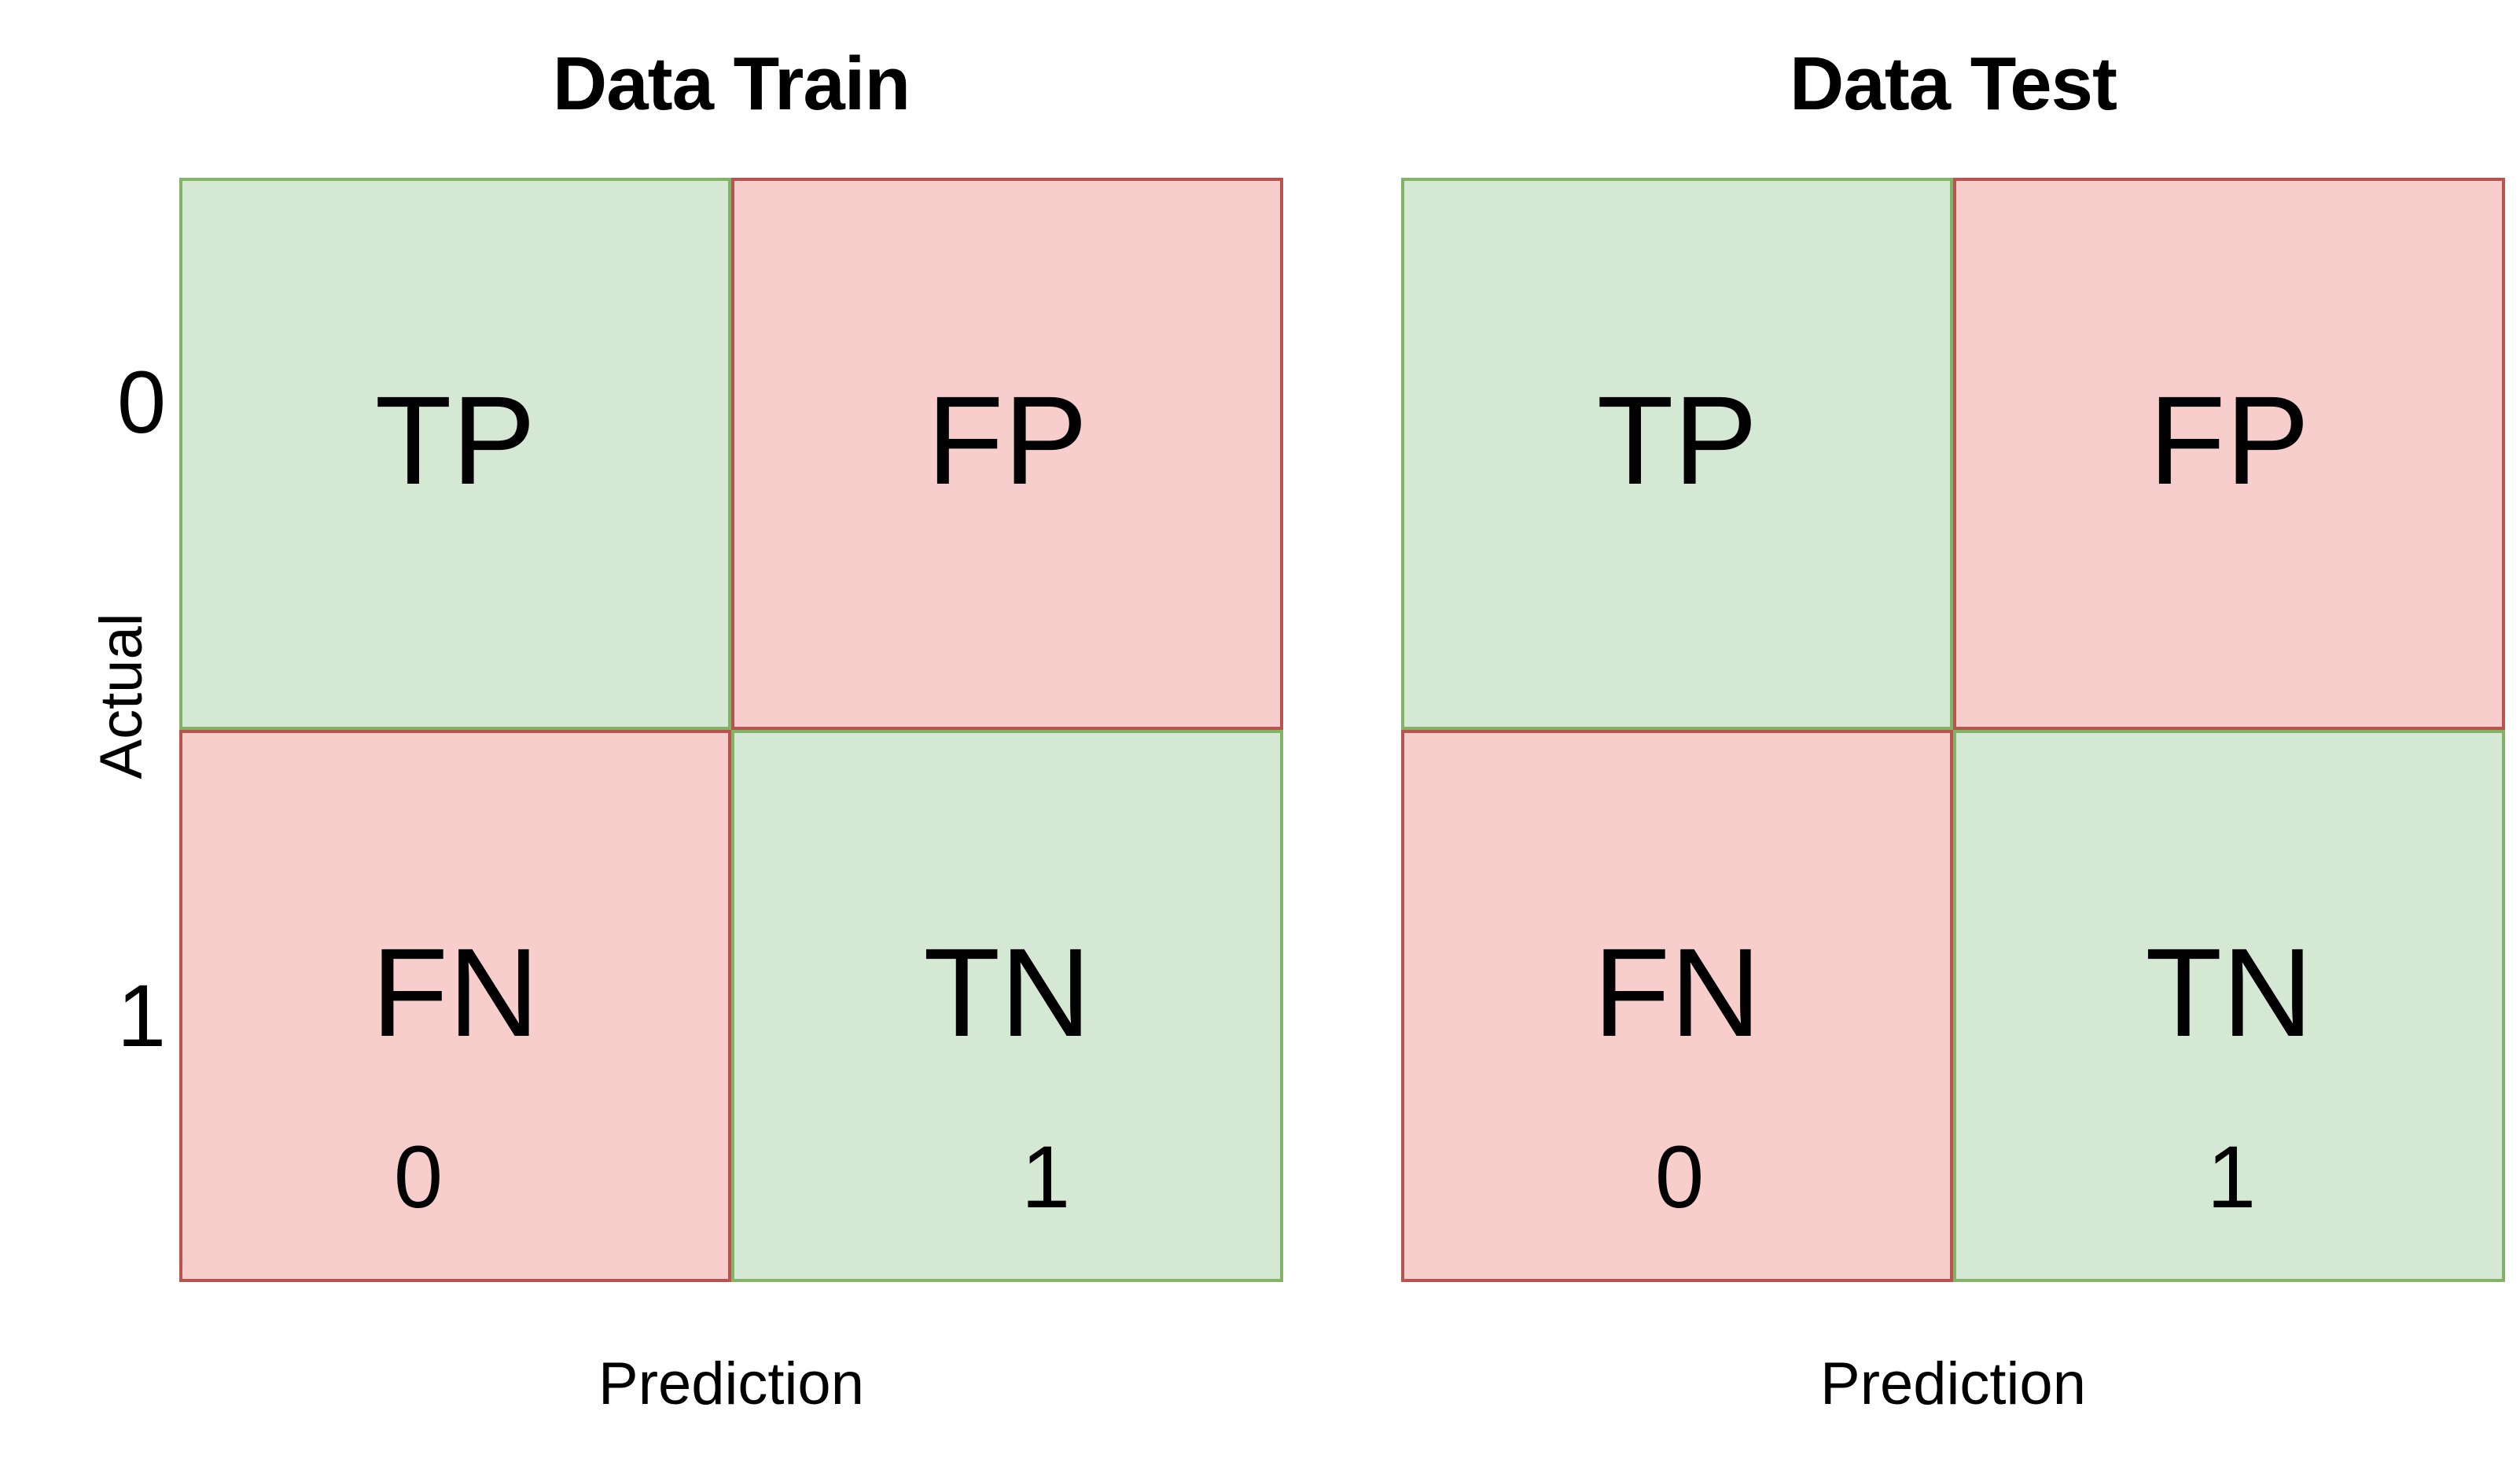 The height and width of the screenshot is (1459, 2520). I want to click on test-col-tick-1: 1, so click(2231, 1177).